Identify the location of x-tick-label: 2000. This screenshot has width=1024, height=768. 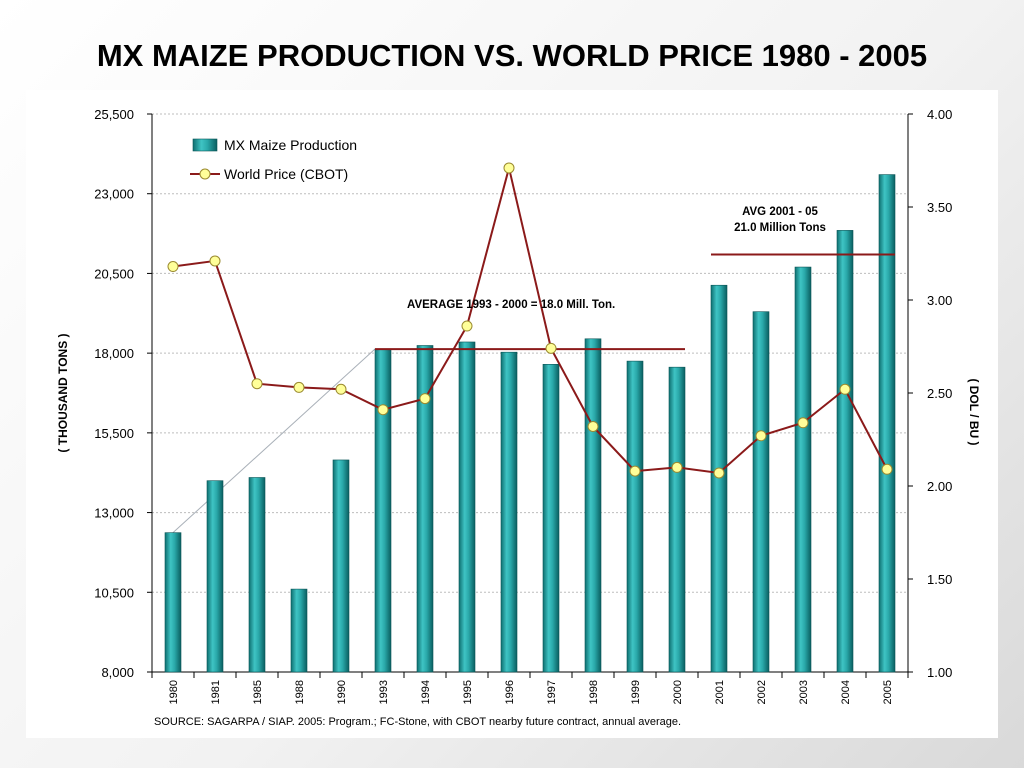
(678, 692).